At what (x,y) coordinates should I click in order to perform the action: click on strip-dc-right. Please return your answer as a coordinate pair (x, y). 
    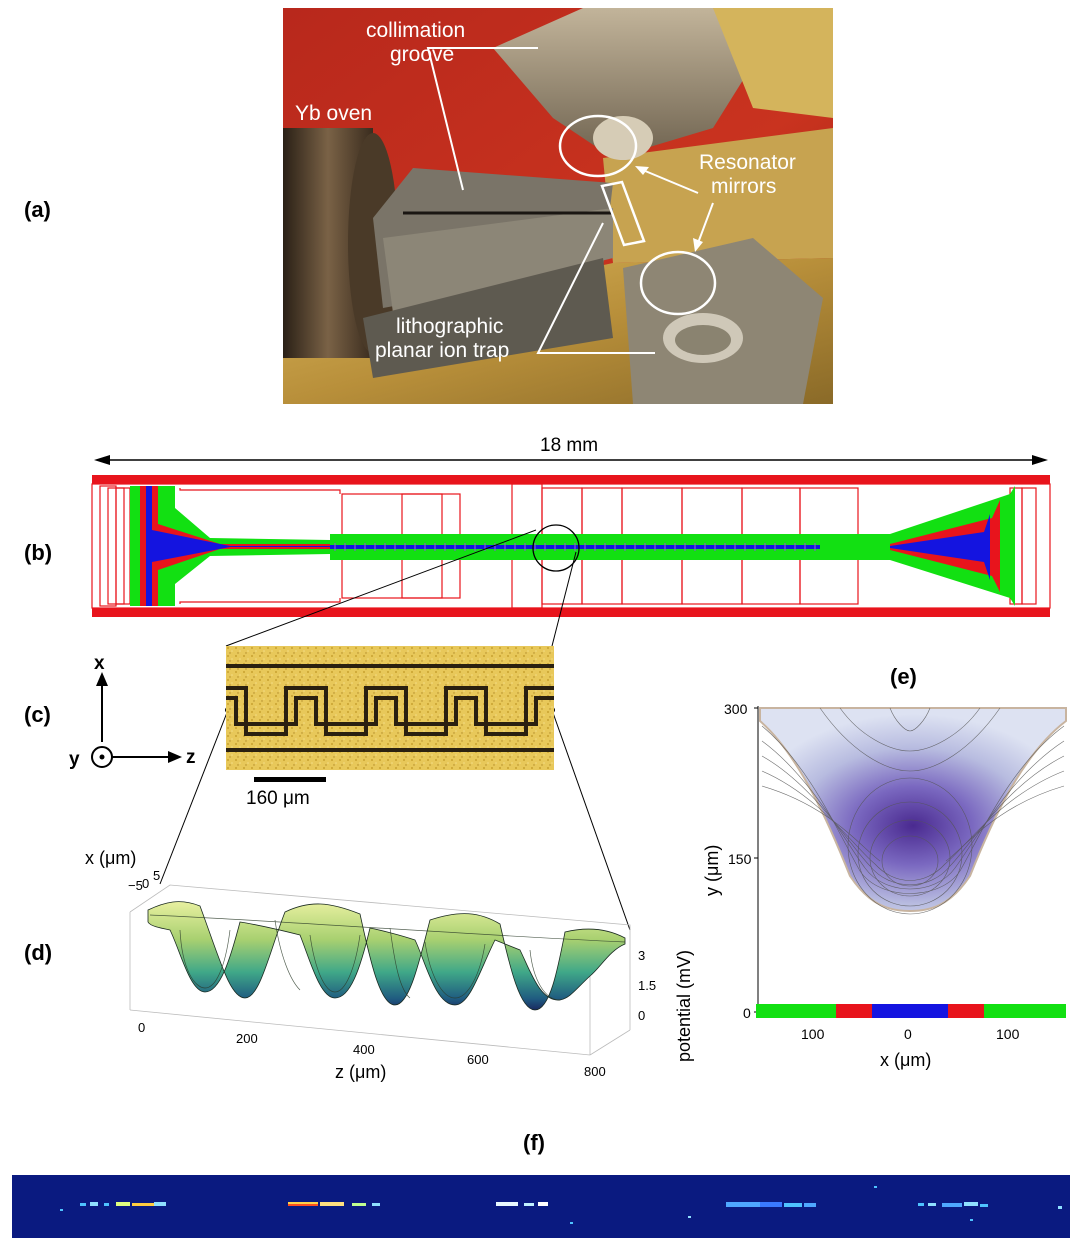
    Looking at the image, I should click on (966, 1011).